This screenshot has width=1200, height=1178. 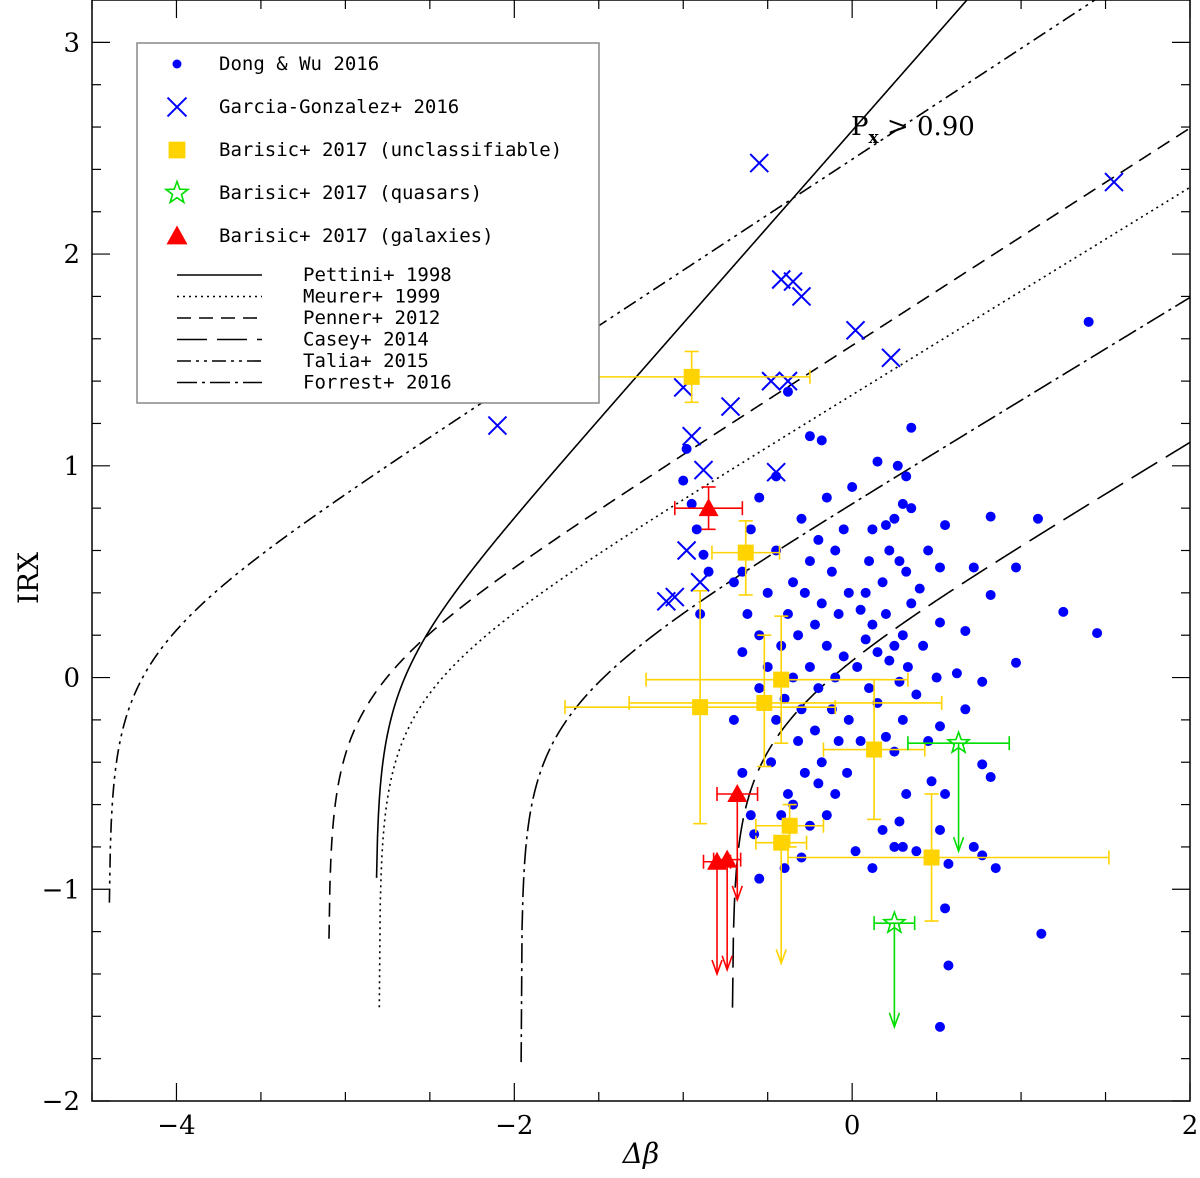 I want to click on legend-label: Barisic+ 2017 (galaxies), so click(x=356, y=236).